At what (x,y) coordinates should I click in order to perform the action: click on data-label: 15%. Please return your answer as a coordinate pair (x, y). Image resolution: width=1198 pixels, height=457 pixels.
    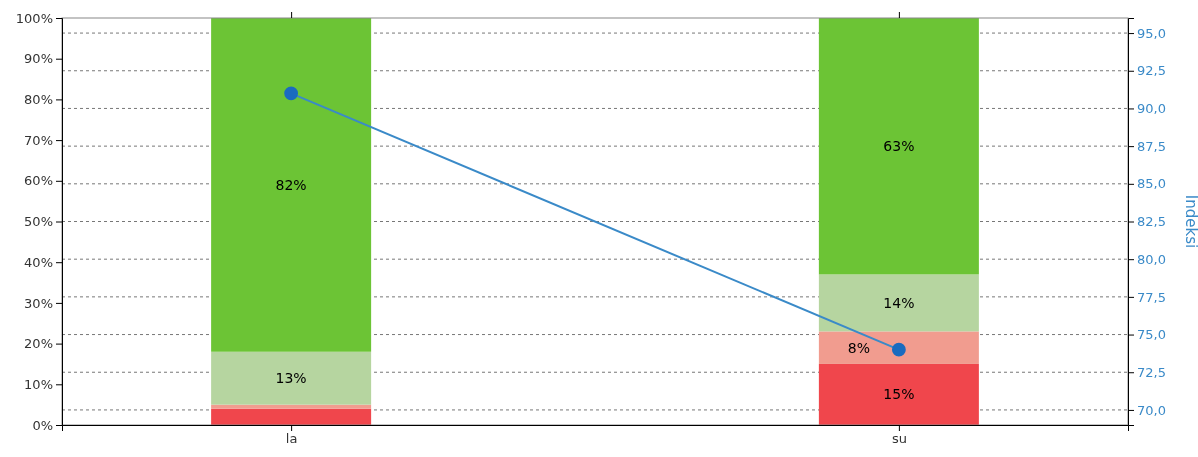
    Looking at the image, I should click on (899, 394).